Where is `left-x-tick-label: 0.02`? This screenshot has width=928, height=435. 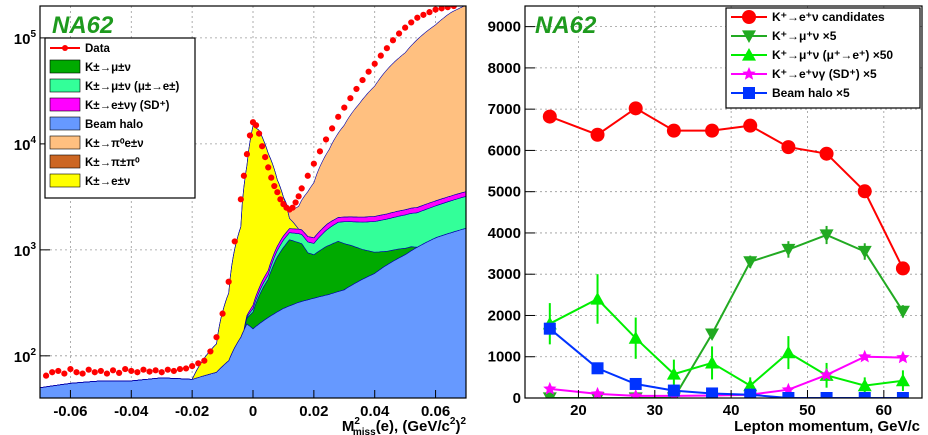 left-x-tick-label: 0.02 is located at coordinates (313, 411).